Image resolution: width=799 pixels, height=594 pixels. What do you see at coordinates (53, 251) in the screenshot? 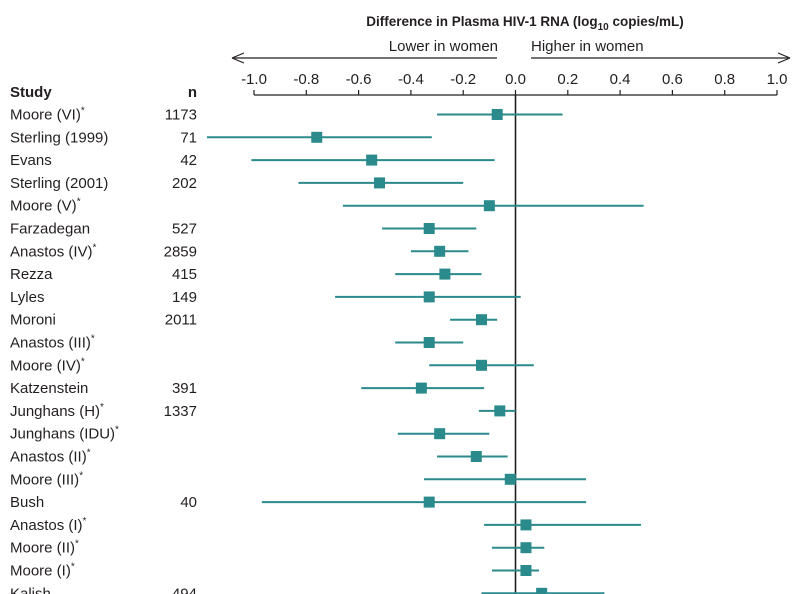
I see `study-name: Anastos (IV)*` at bounding box center [53, 251].